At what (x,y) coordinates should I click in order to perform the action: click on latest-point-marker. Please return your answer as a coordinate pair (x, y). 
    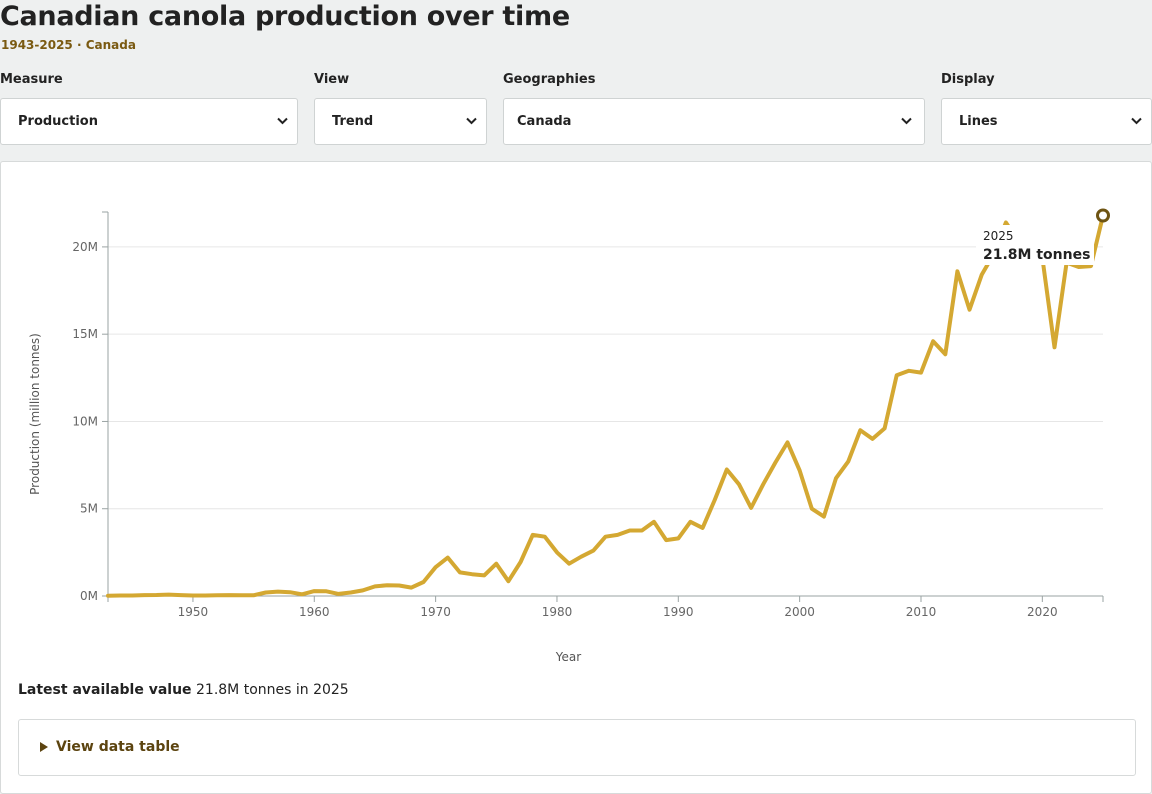
    Looking at the image, I should click on (1103, 215).